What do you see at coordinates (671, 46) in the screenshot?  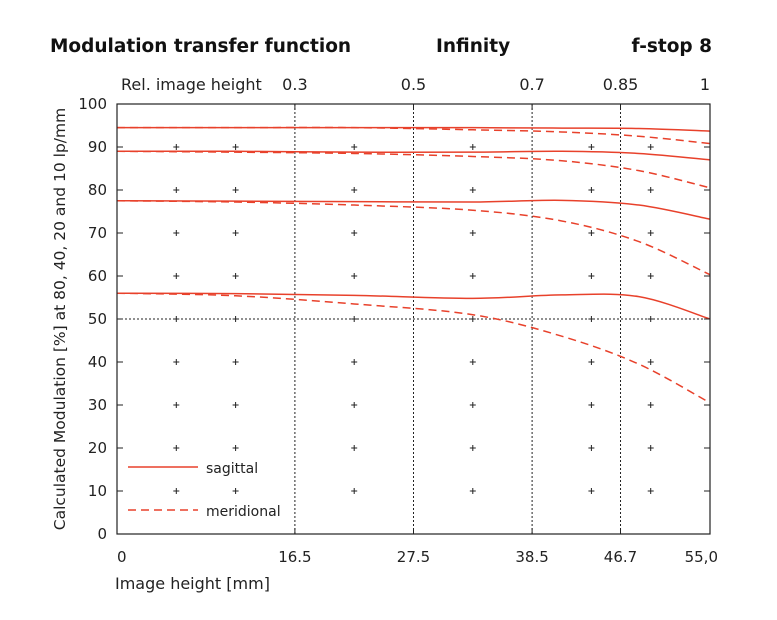 I see `aperture-label: f-stop 8` at bounding box center [671, 46].